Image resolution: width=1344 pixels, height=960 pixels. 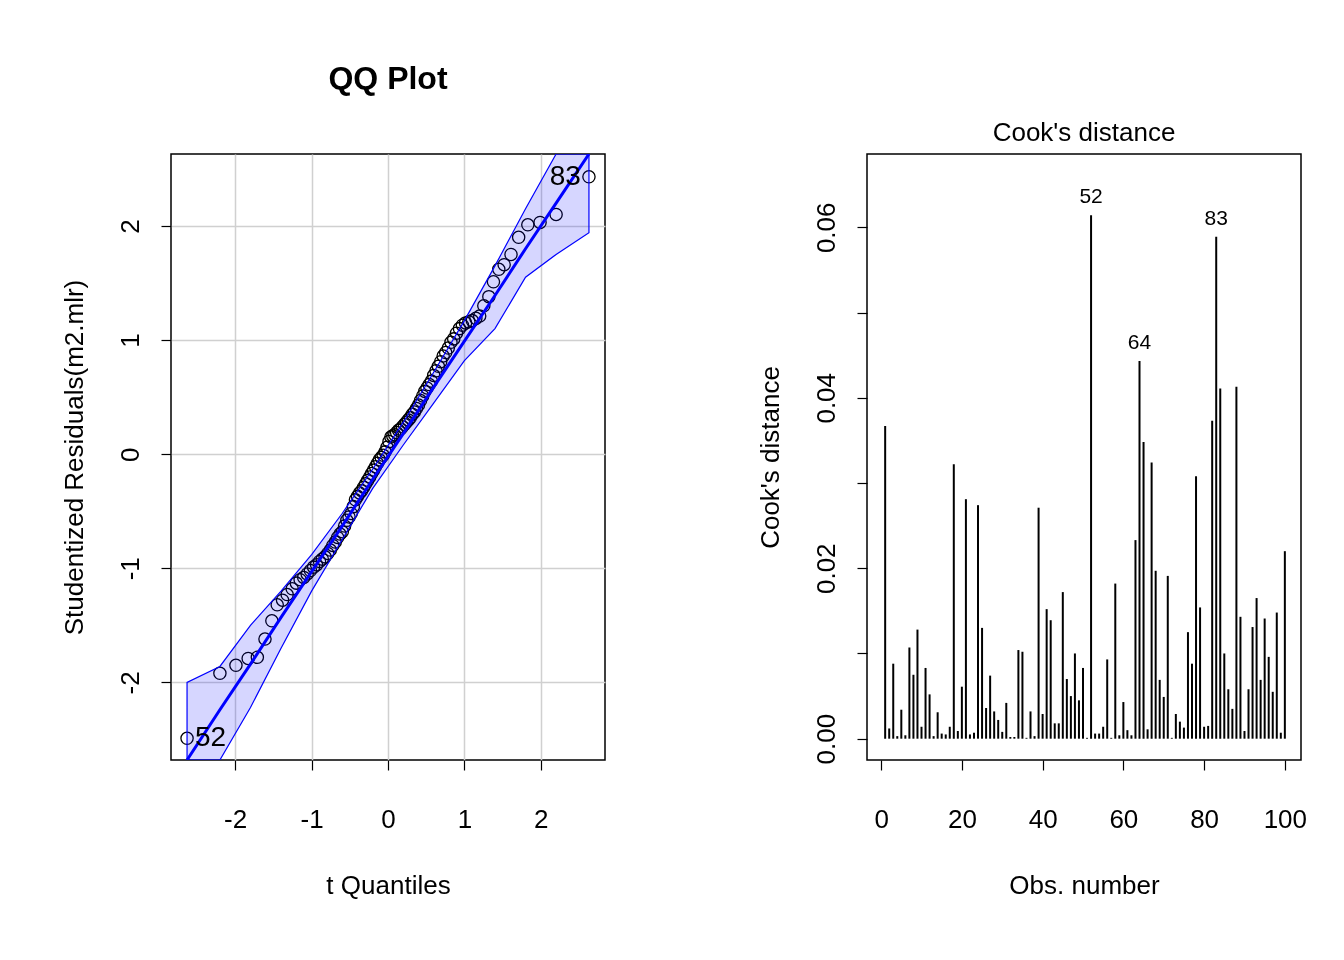 I want to click on x-tick-label: 2, so click(x=541, y=818).